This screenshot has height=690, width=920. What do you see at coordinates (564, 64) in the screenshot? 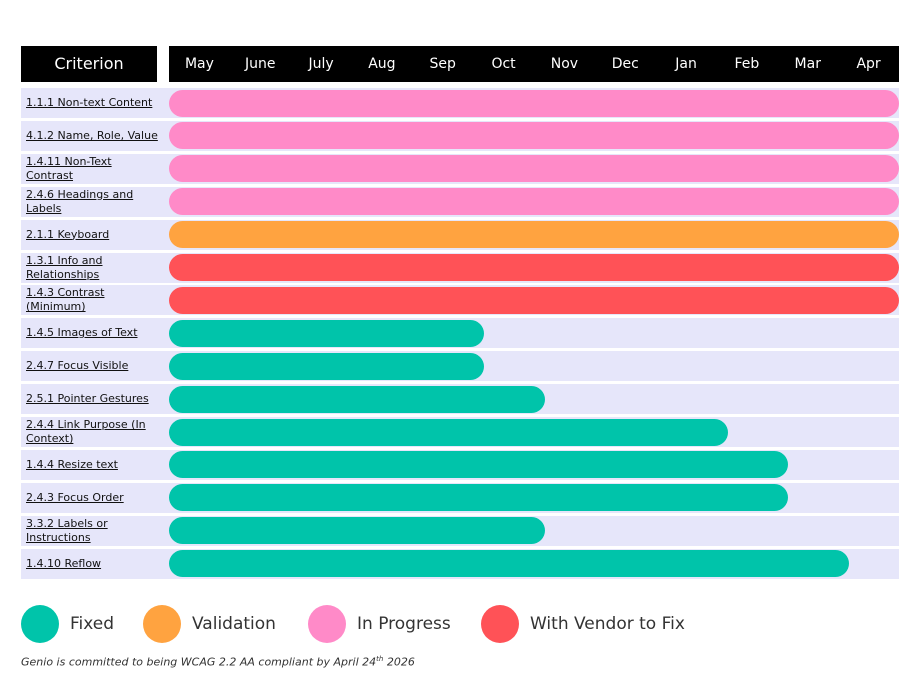
I see `month-label: Nov` at bounding box center [564, 64].